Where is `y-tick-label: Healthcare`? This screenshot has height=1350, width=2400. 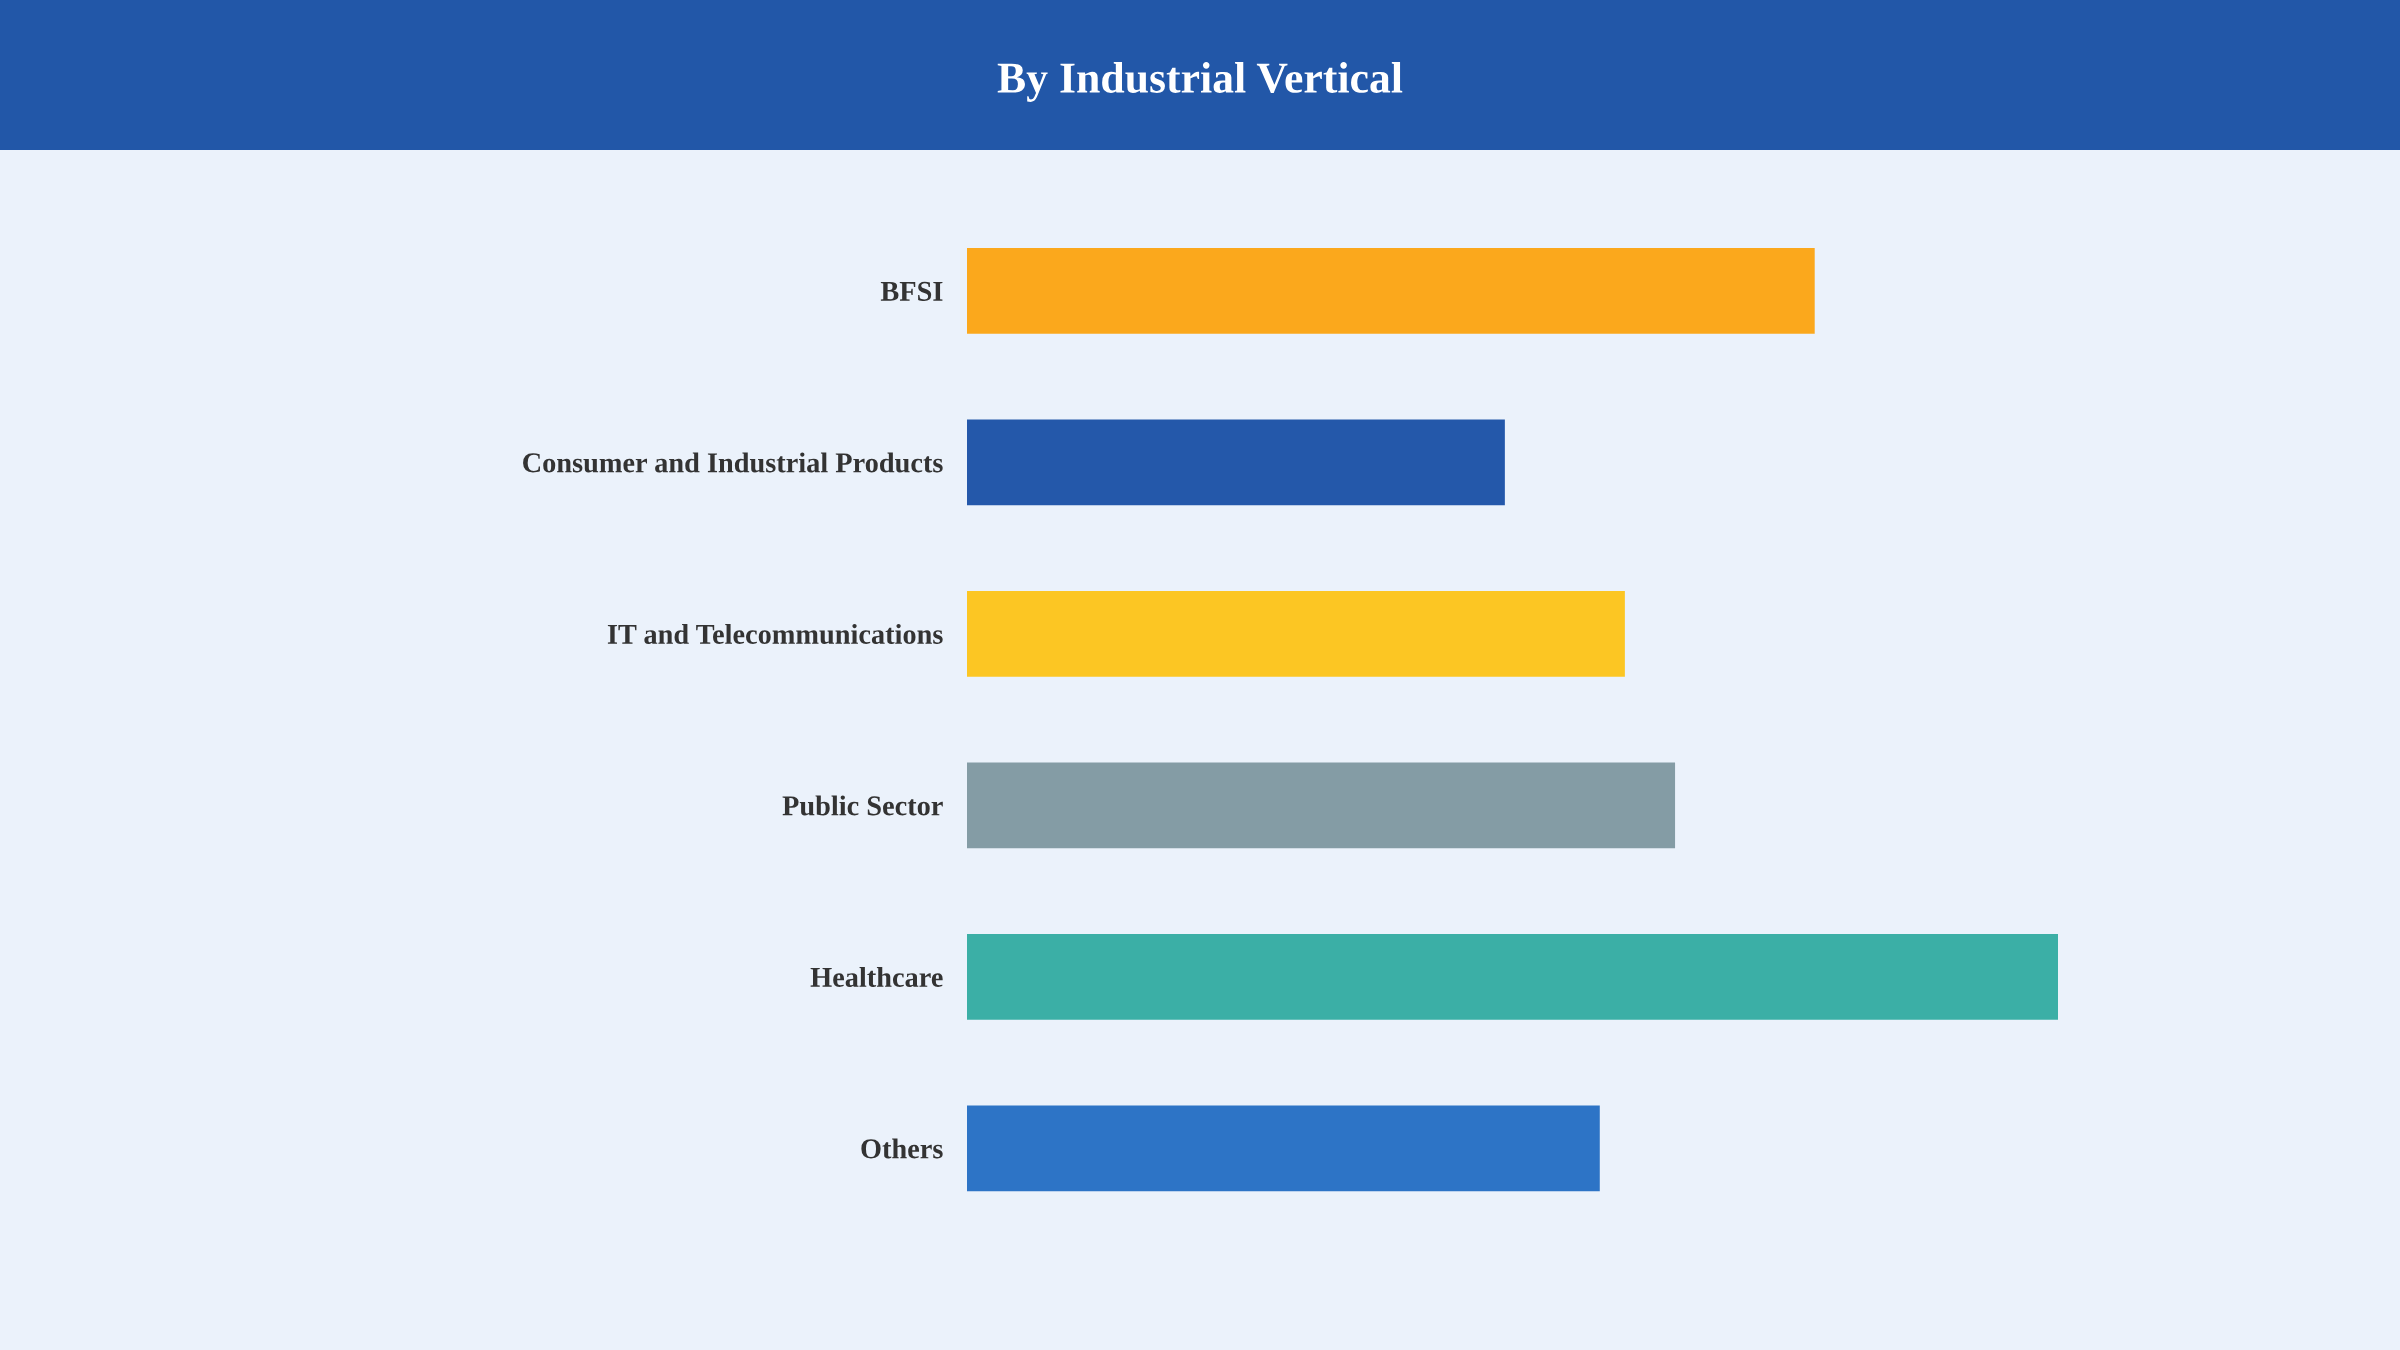 y-tick-label: Healthcare is located at coordinates (876, 976).